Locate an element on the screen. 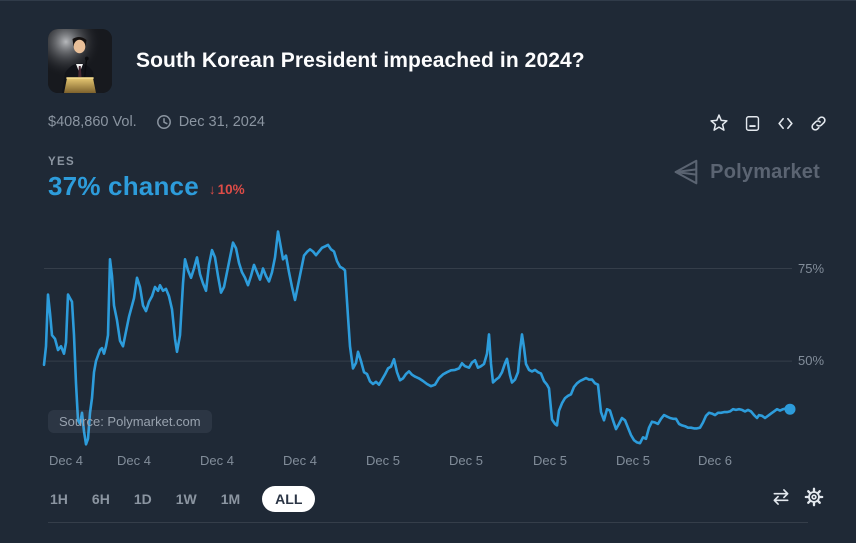 Image resolution: width=856 pixels, height=543 pixels. x-axis-label: Dec 6 is located at coordinates (715, 460).